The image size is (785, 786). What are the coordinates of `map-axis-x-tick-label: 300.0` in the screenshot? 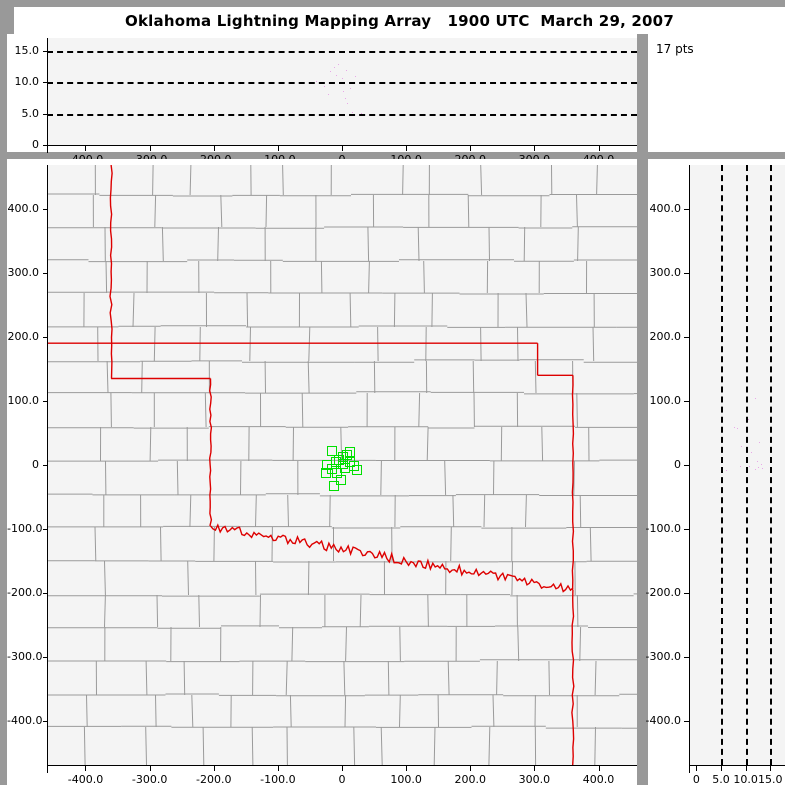 It's located at (534, 779).